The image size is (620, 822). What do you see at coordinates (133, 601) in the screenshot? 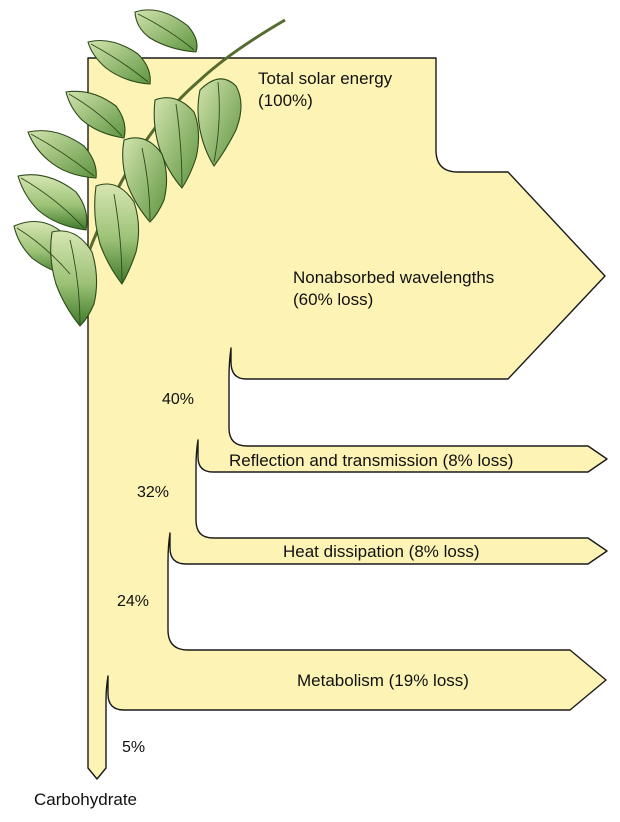
I see `remaining-24-percent: 24%` at bounding box center [133, 601].